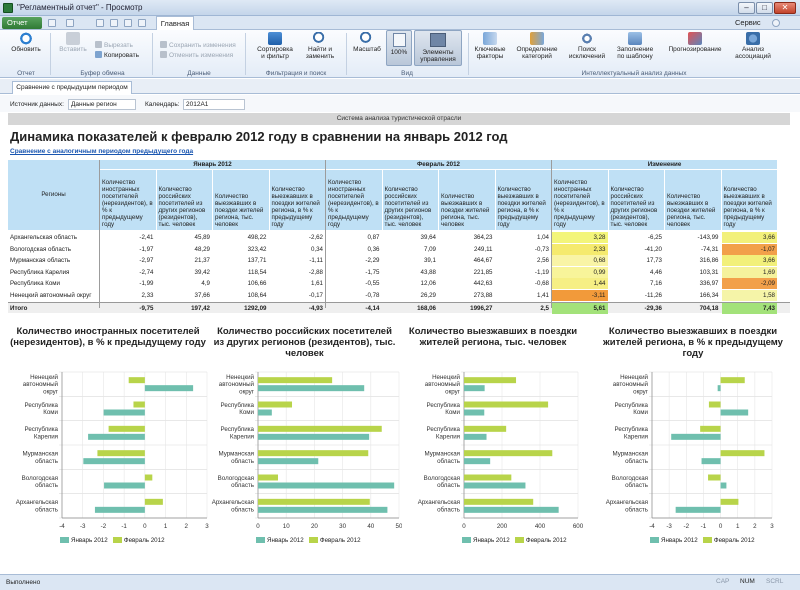  What do you see at coordinates (70, 23) in the screenshot?
I see `redo-icon` at bounding box center [70, 23].